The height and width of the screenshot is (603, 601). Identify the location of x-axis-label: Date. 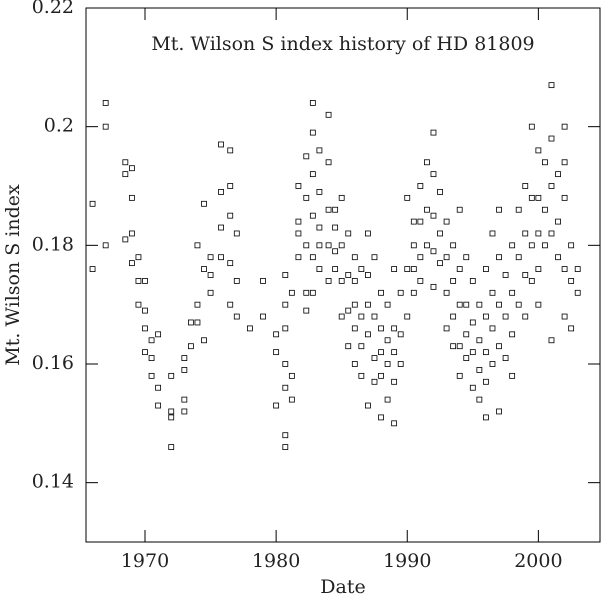
(342, 587).